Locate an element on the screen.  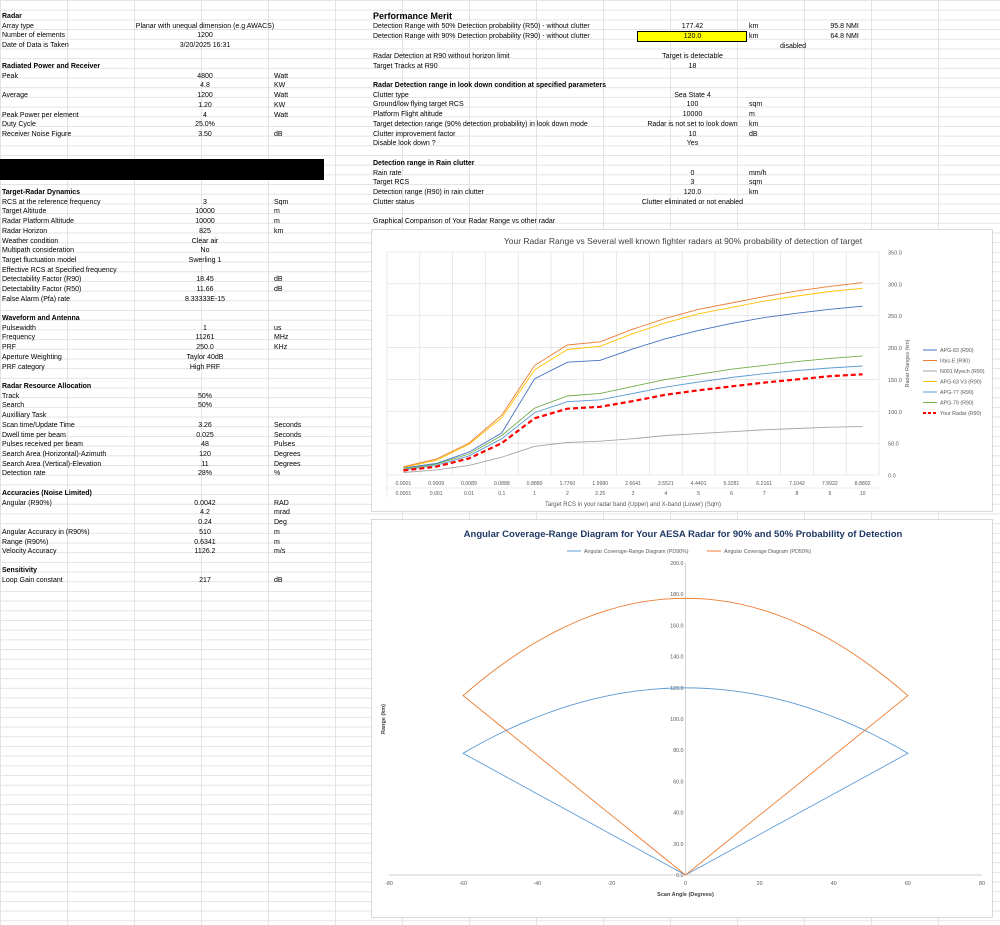
rain-row-value: Clutter eliminated or not enabled is located at coordinates (692, 202).